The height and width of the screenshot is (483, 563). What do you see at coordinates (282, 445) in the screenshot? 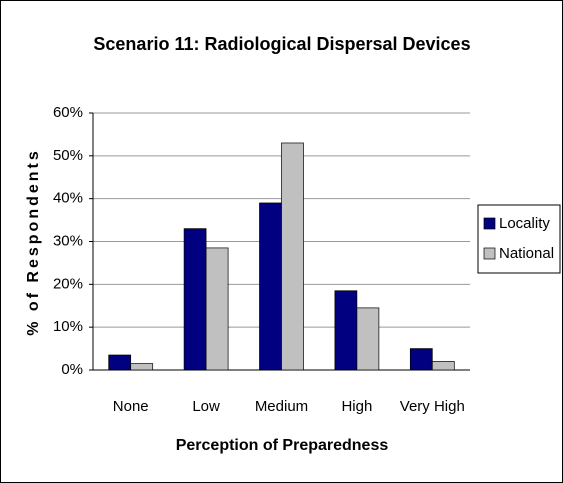
I see `x-axis-label: Perception of Preparedness` at bounding box center [282, 445].